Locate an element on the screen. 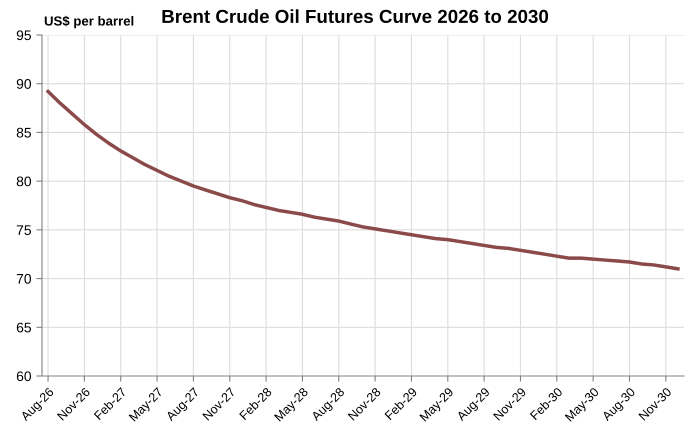 This screenshot has width=691, height=432. y-tick-label: 95 is located at coordinates (24, 35).